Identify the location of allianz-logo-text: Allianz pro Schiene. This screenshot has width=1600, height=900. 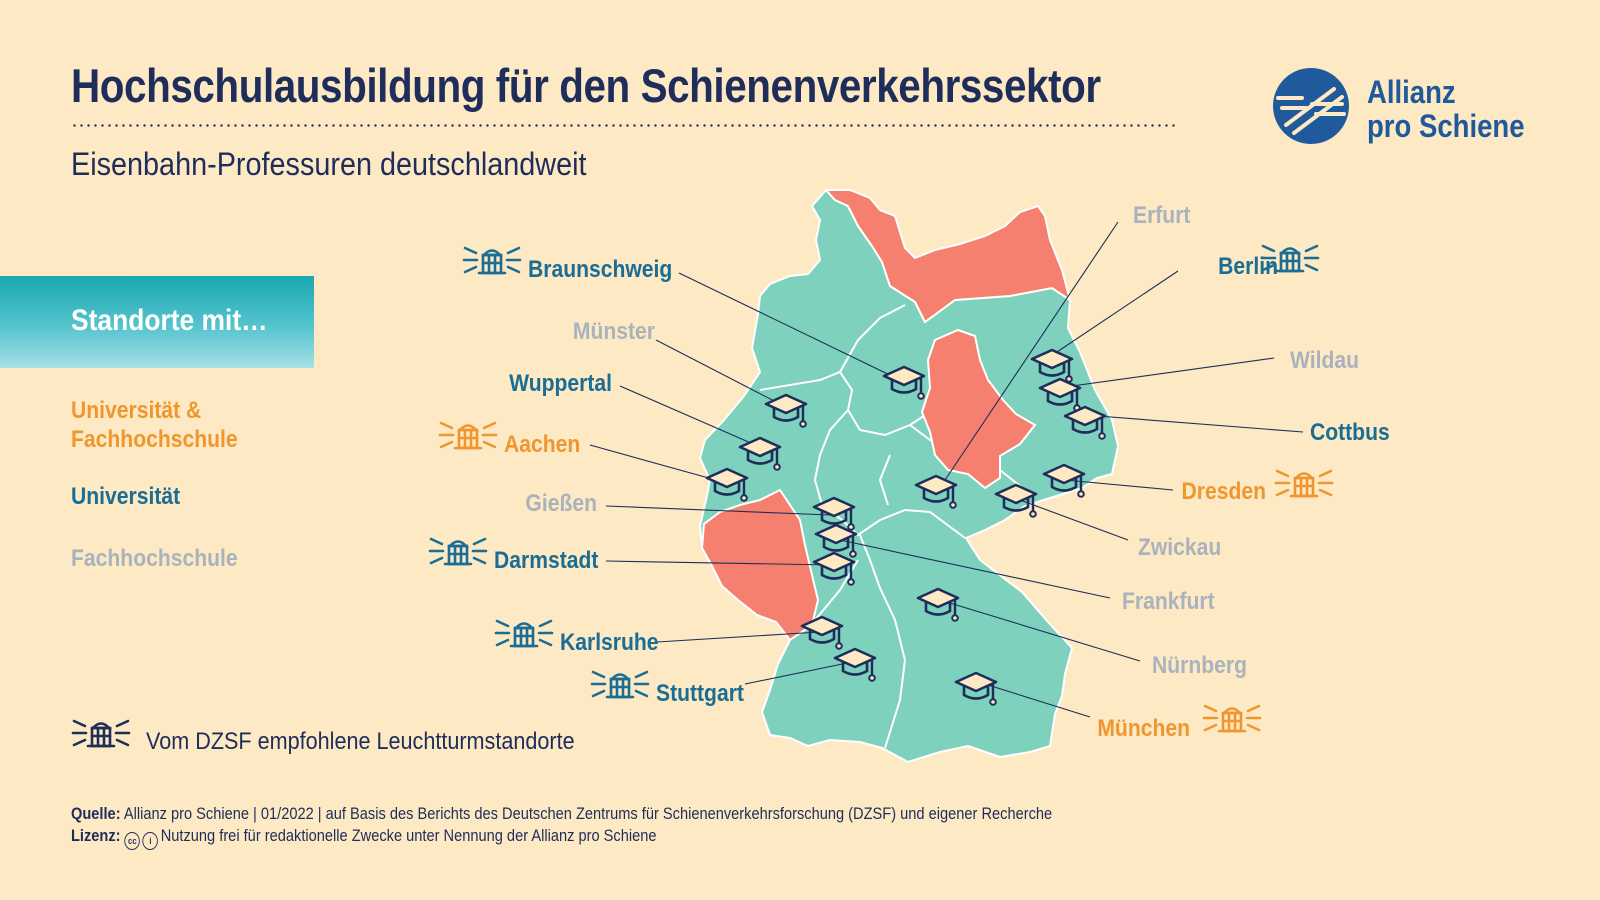
(1446, 109).